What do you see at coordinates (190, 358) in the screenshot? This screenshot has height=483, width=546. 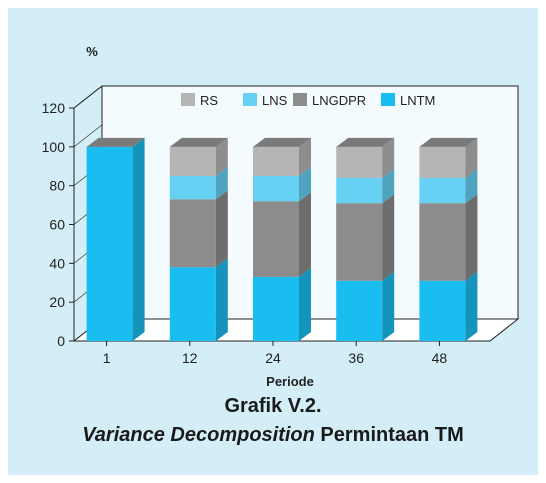 I see `x-tick-label: 12` at bounding box center [190, 358].